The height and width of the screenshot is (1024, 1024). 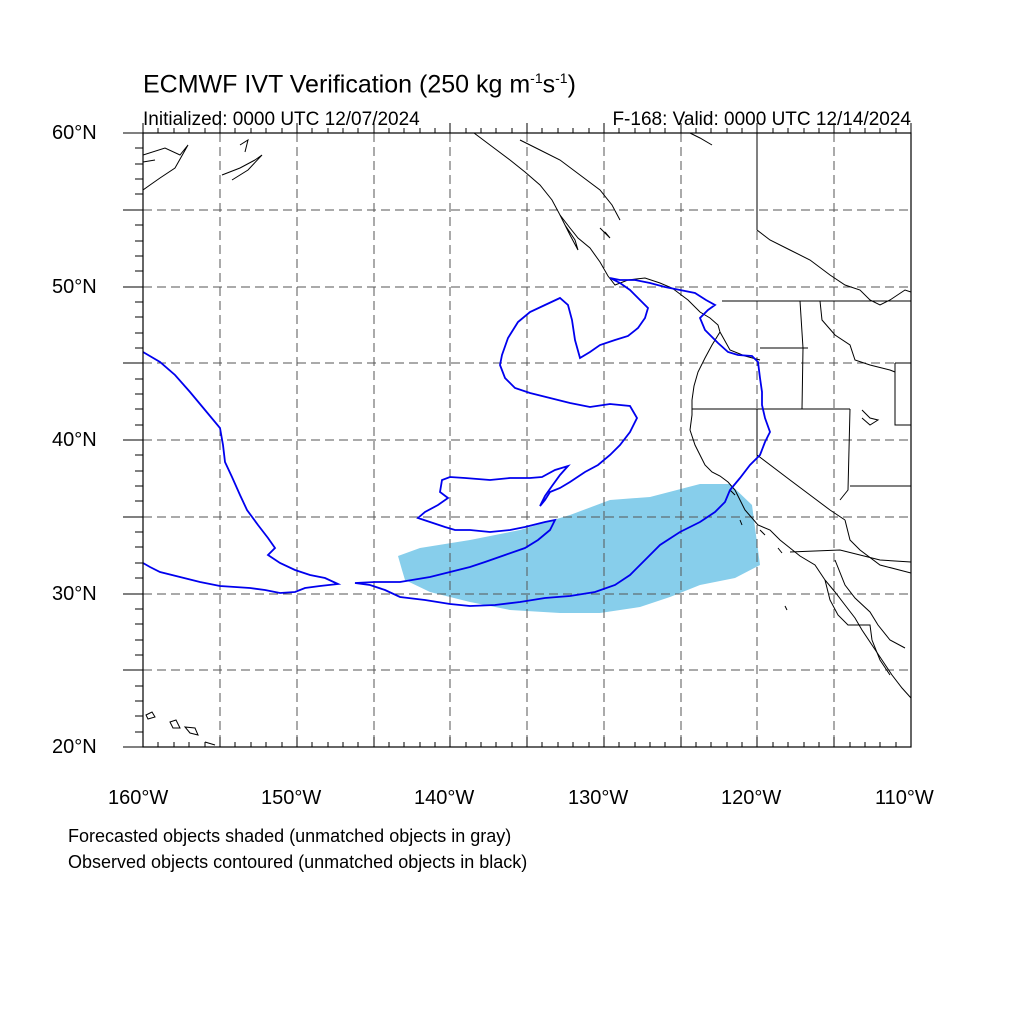 I want to click on lon-label: 140°W, so click(x=444, y=798).